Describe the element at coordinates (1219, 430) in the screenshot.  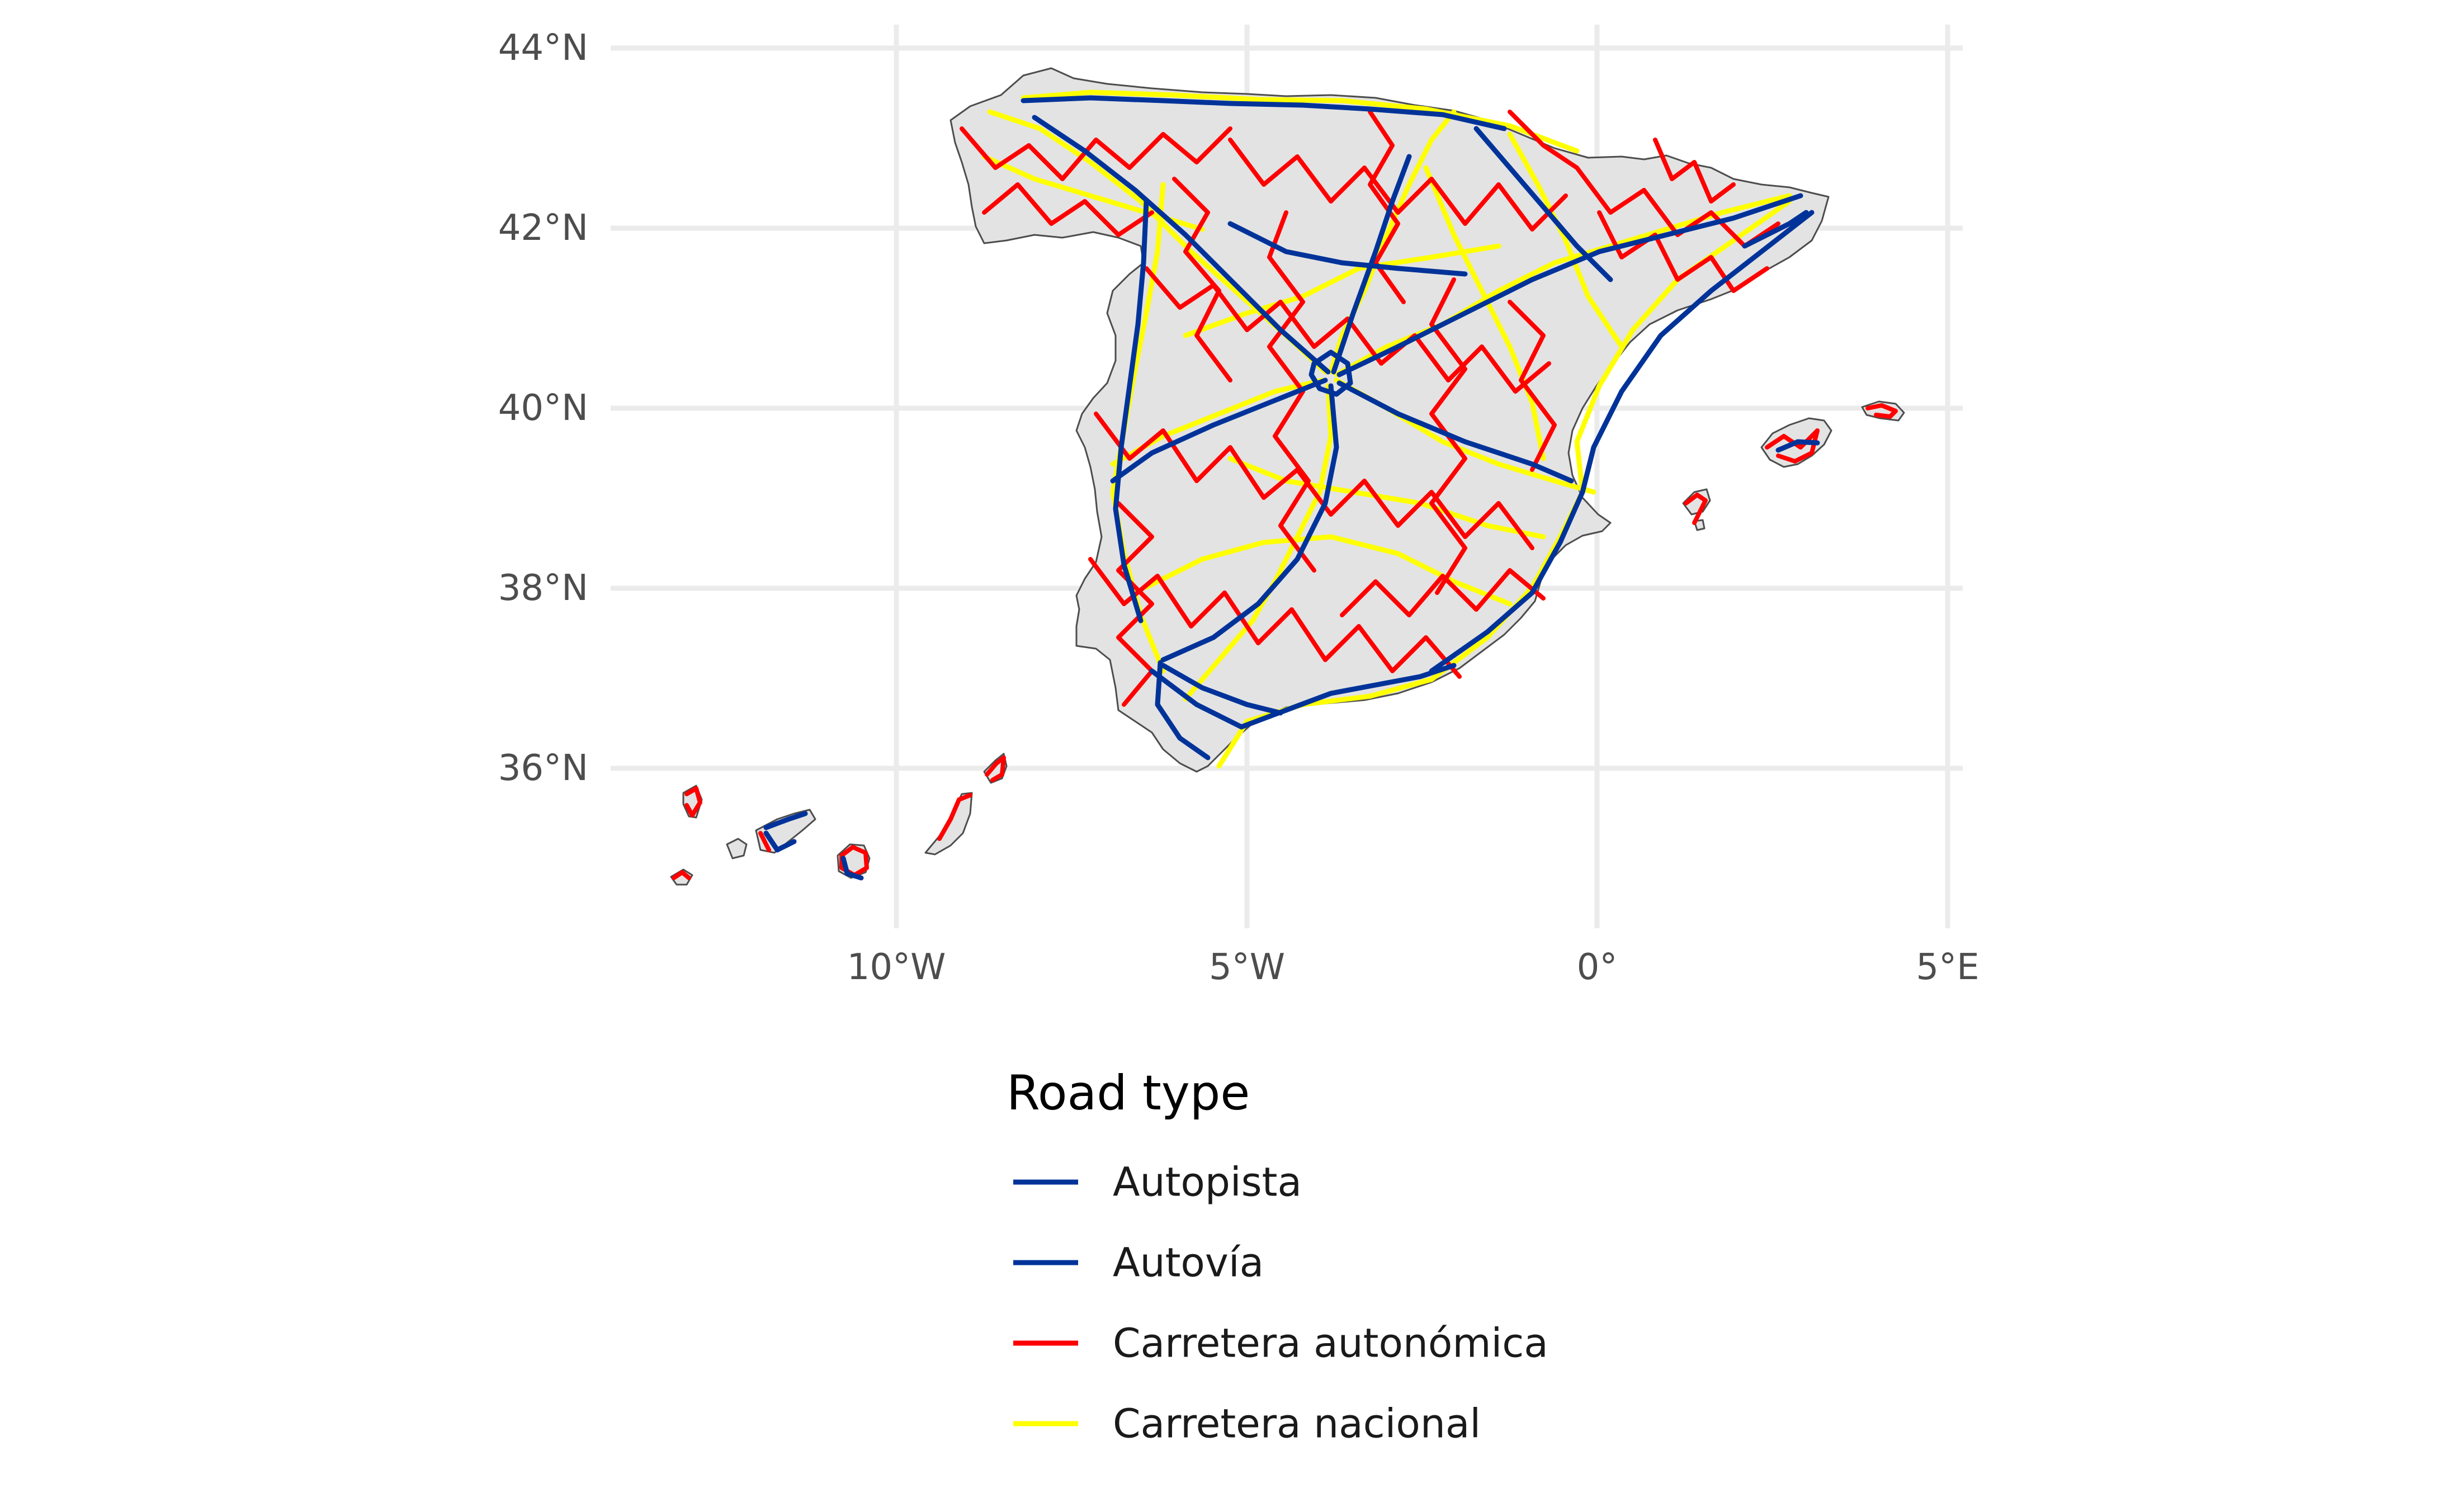
I see `road-autovia-madrid-badajoz` at that location.